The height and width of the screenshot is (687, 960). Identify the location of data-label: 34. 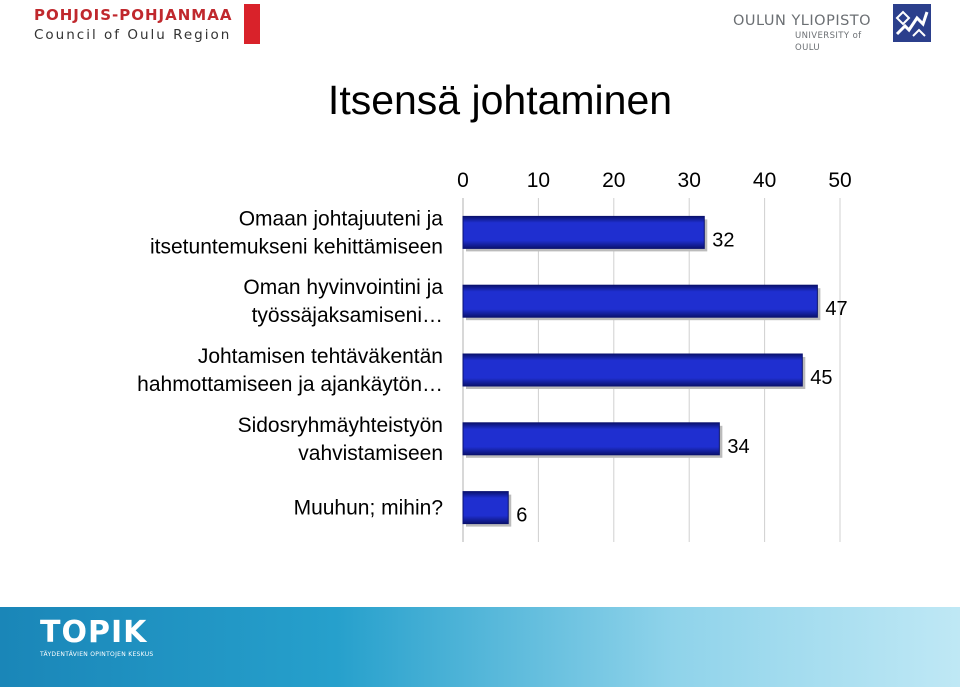
(738, 447).